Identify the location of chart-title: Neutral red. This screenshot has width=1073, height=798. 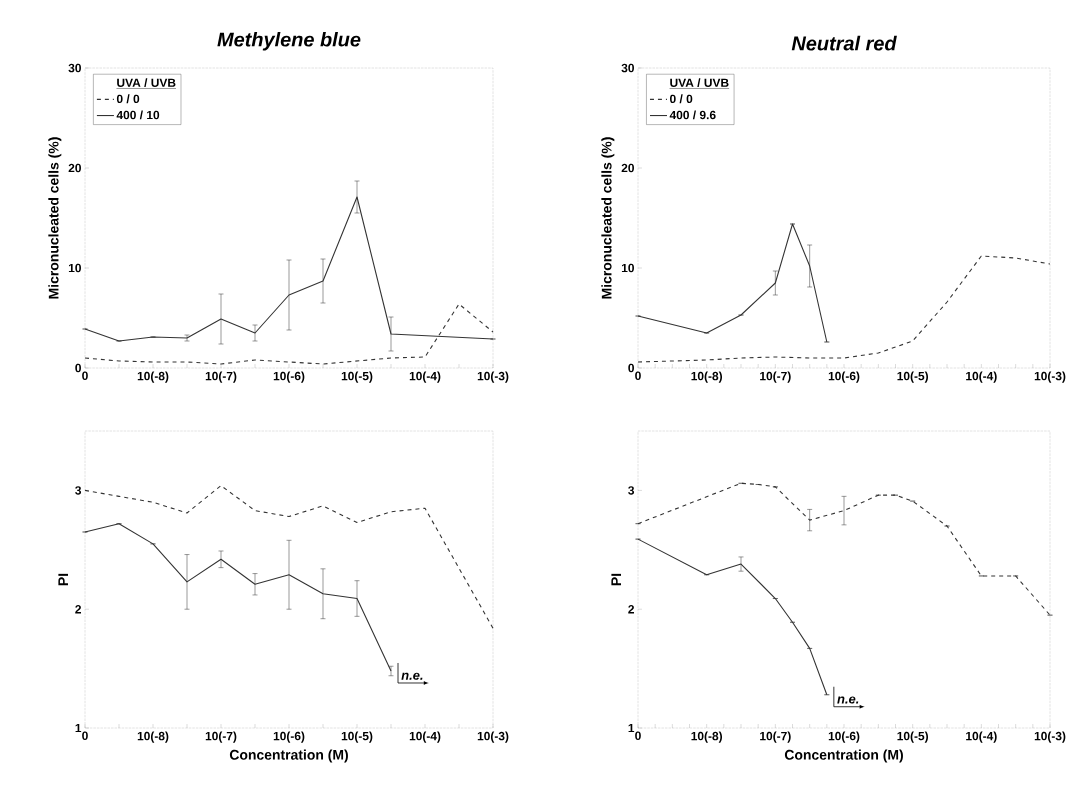
(844, 43).